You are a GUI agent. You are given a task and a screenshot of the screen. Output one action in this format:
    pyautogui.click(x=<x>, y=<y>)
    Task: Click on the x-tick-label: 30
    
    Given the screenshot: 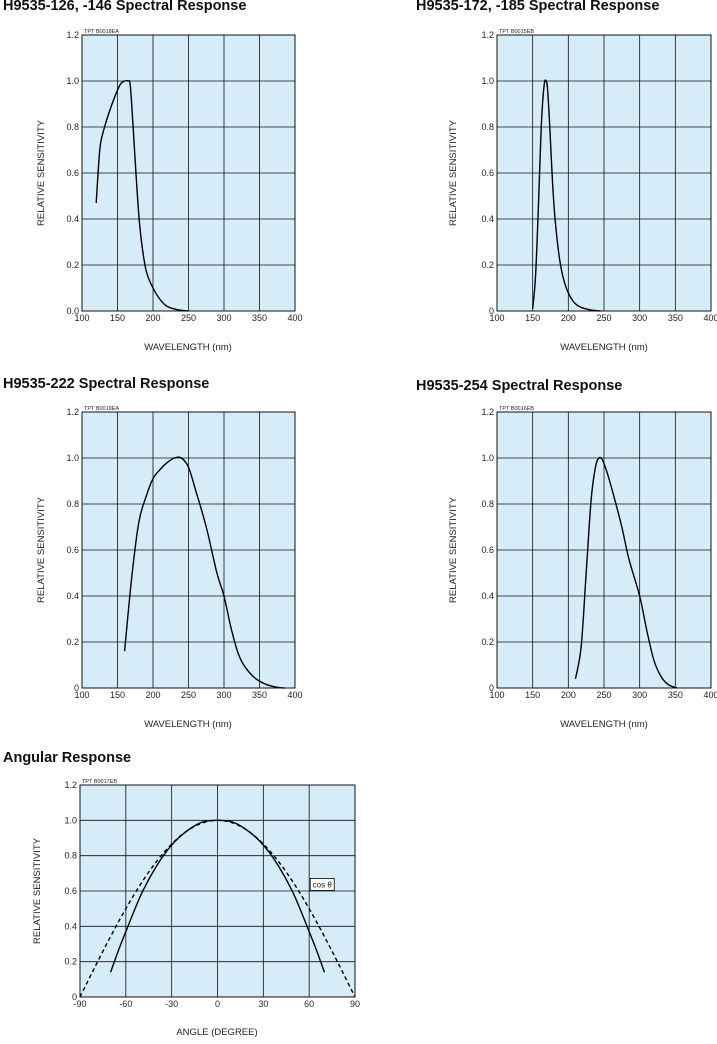 What is the action you would take?
    pyautogui.click(x=263, y=1004)
    